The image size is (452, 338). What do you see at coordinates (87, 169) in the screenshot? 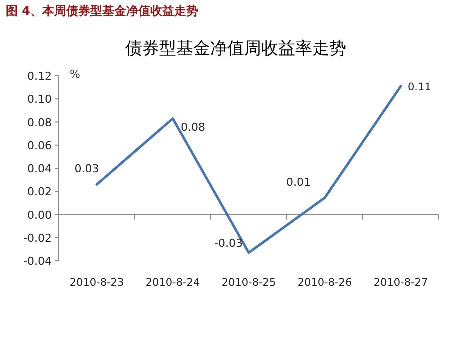
I see `data-label: 0.03` at bounding box center [87, 169].